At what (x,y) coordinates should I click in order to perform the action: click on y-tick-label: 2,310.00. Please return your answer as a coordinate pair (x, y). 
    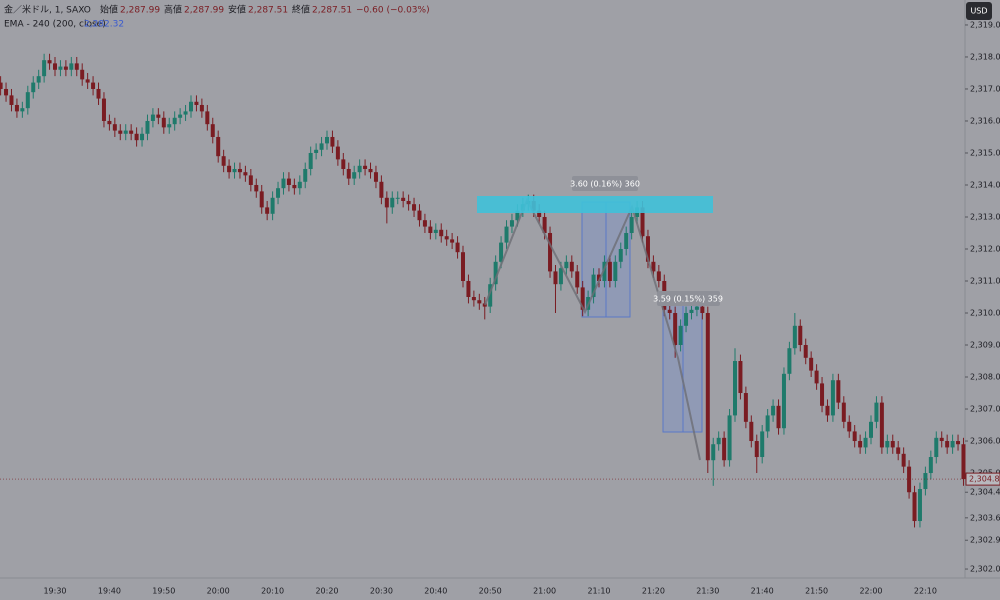
    Looking at the image, I should click on (985, 313).